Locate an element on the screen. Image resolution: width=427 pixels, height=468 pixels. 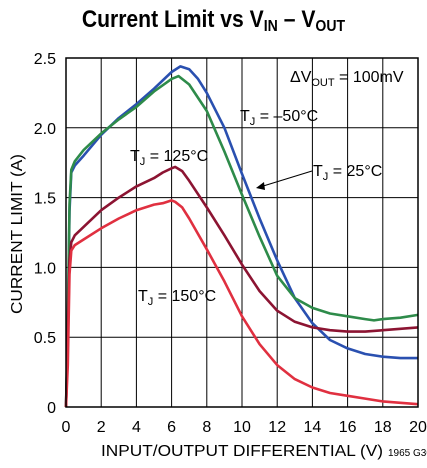
x-tick-label: 20 is located at coordinates (418, 427).